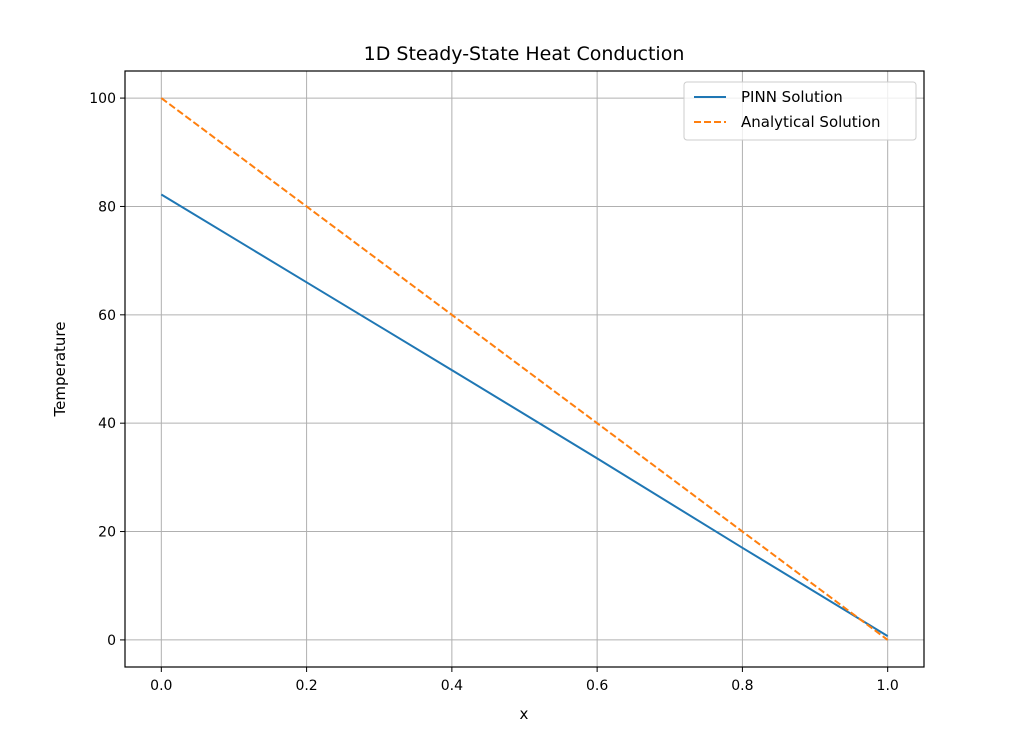 This screenshot has height=755, width=1024. What do you see at coordinates (60, 369) in the screenshot?
I see `y-axis-label: Temperature` at bounding box center [60, 369].